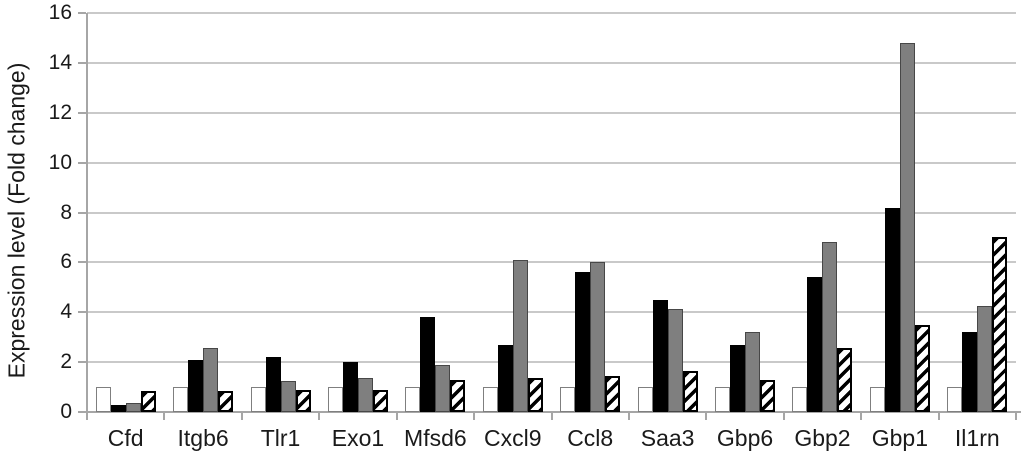  Describe the element at coordinates (551, 312) in the screenshot. I see `gridline-y4` at that location.